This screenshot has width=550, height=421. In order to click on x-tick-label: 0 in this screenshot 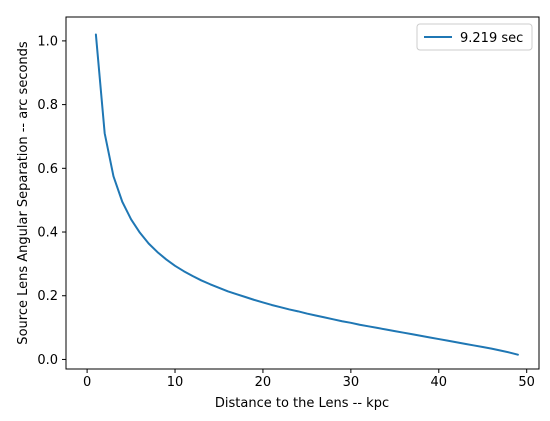, I will do `click(87, 382)`.